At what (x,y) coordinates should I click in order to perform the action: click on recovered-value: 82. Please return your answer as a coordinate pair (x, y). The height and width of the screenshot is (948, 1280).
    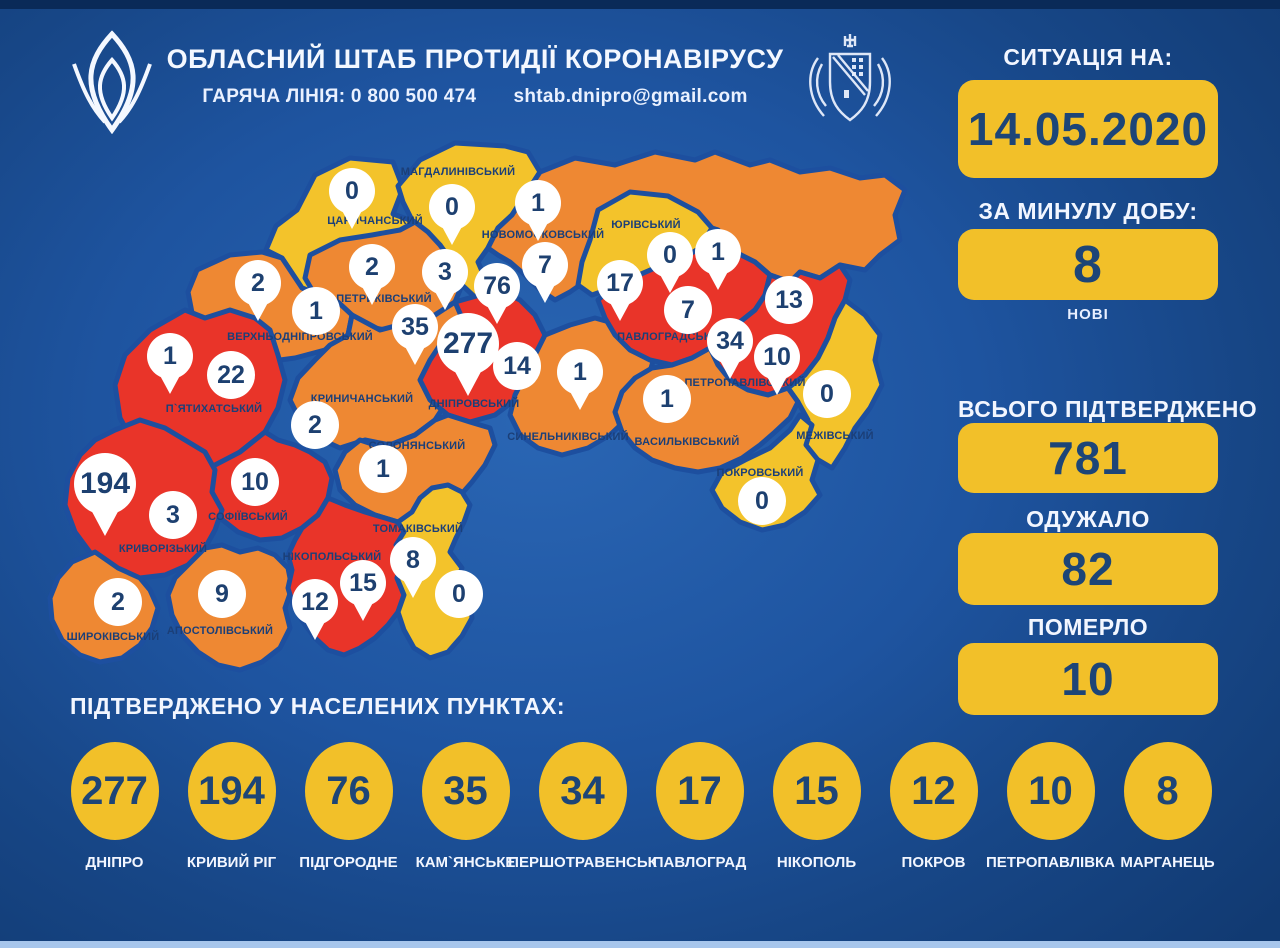
    Looking at the image, I should click on (1088, 569).